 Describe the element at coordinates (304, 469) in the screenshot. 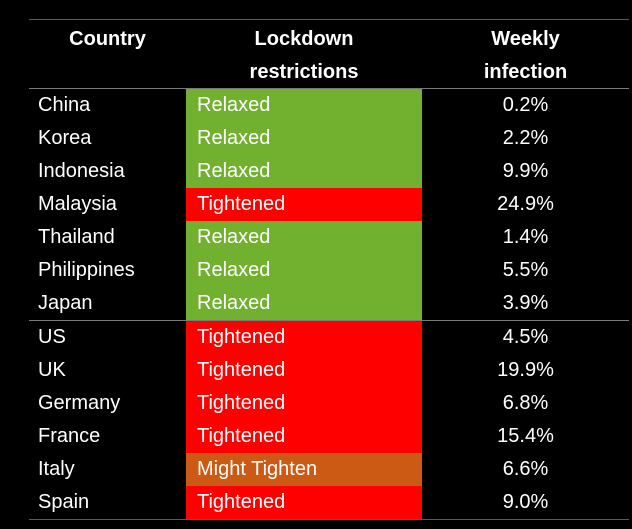

I see `restriction-cell: Might Tighten` at that location.